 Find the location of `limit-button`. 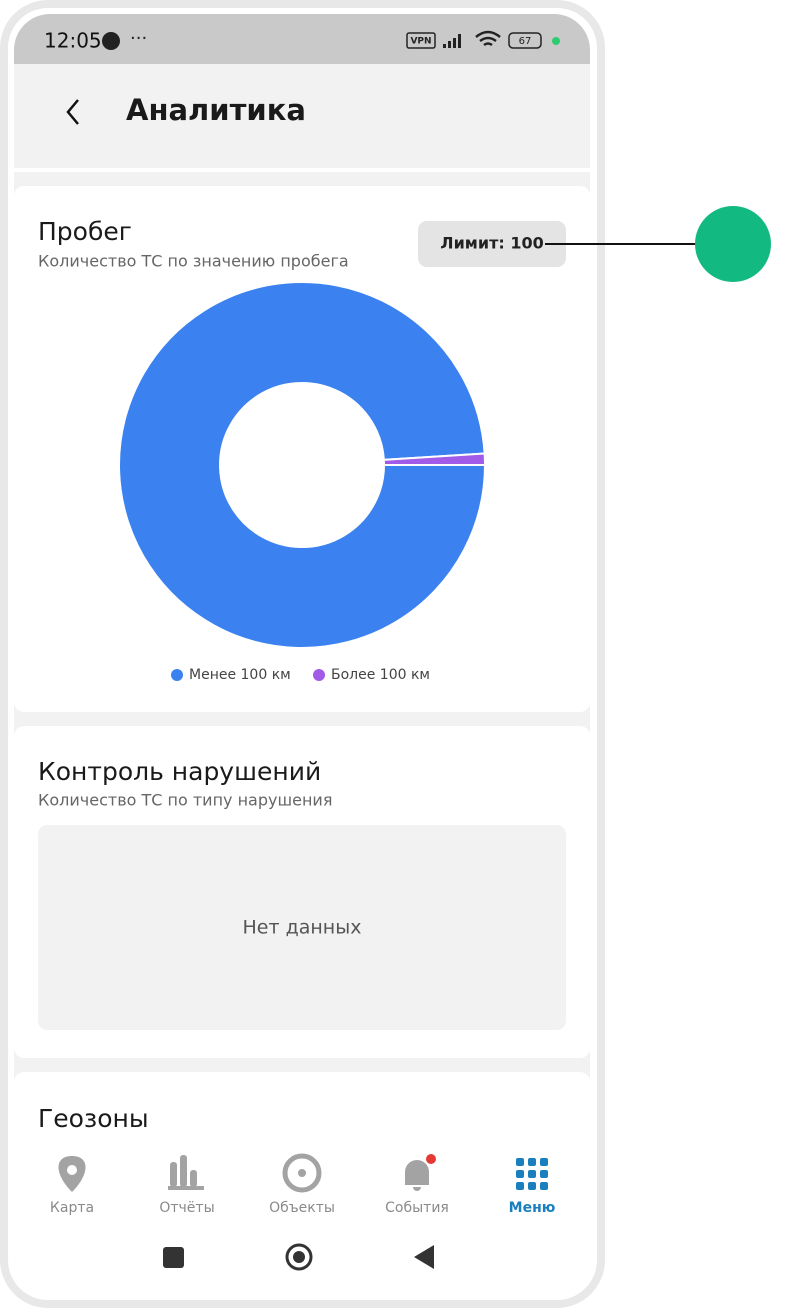

limit-button is located at coordinates (492, 244).